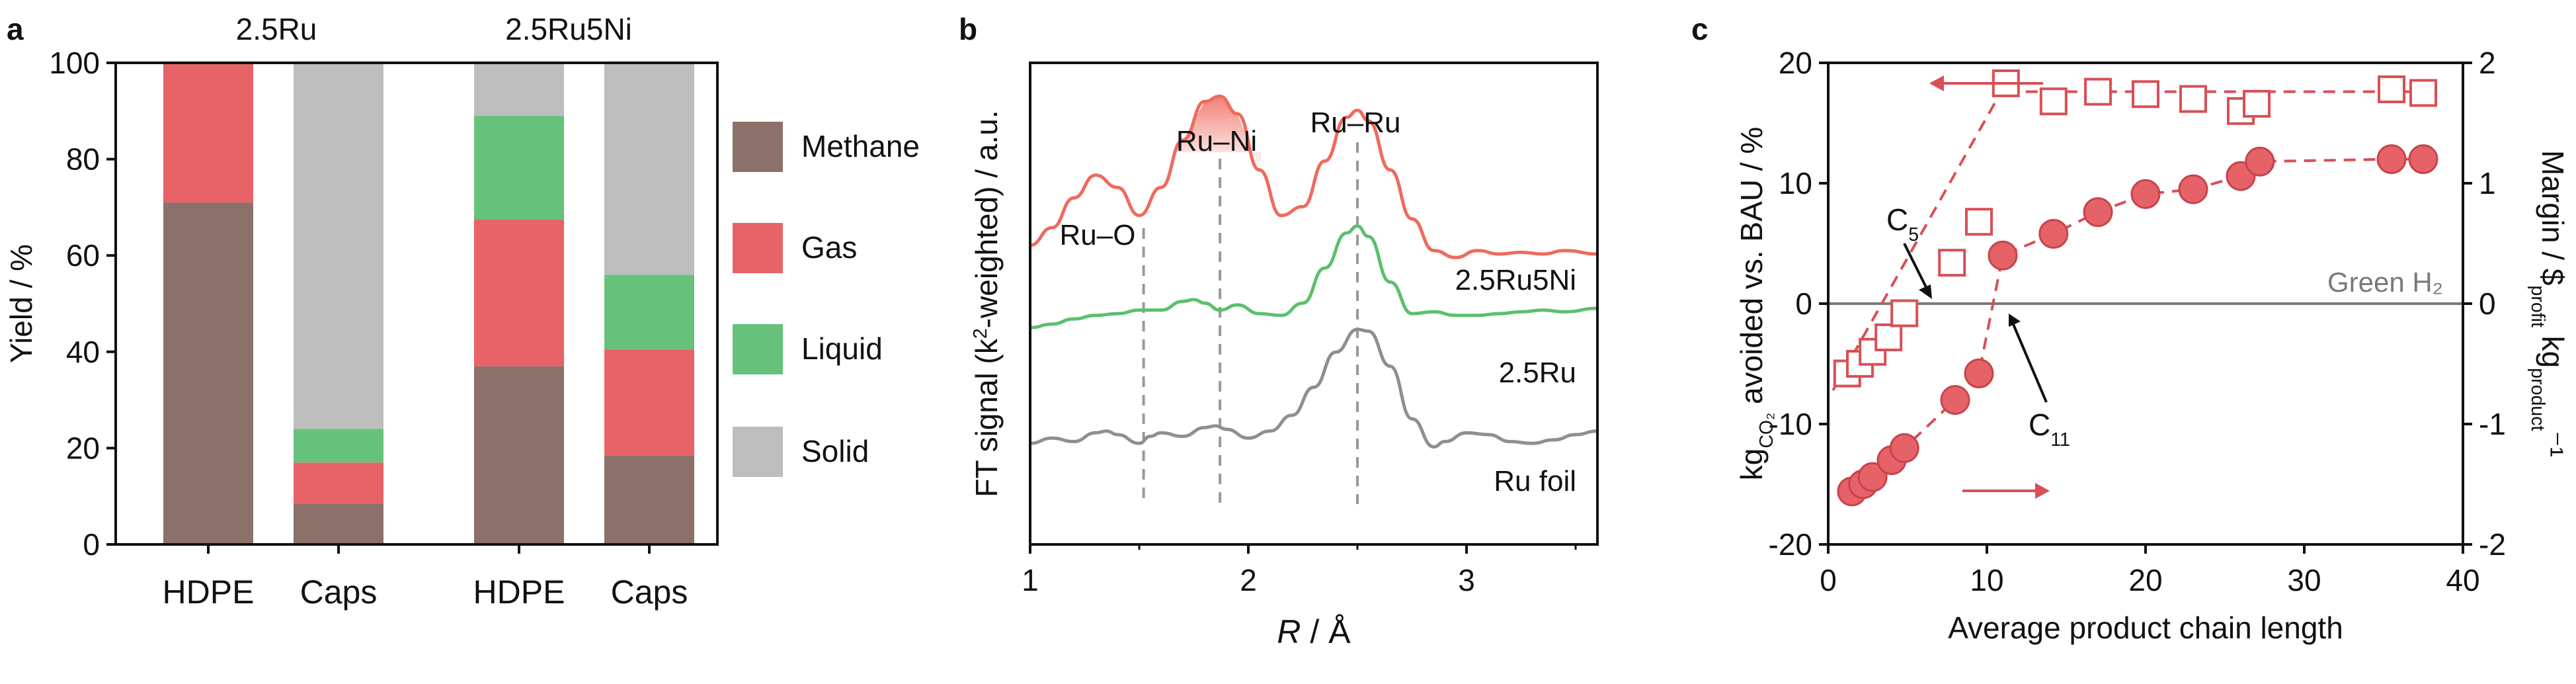  Describe the element at coordinates (1516, 280) in the screenshot. I see `series-label-1: 2.5Ru5Ni` at that location.